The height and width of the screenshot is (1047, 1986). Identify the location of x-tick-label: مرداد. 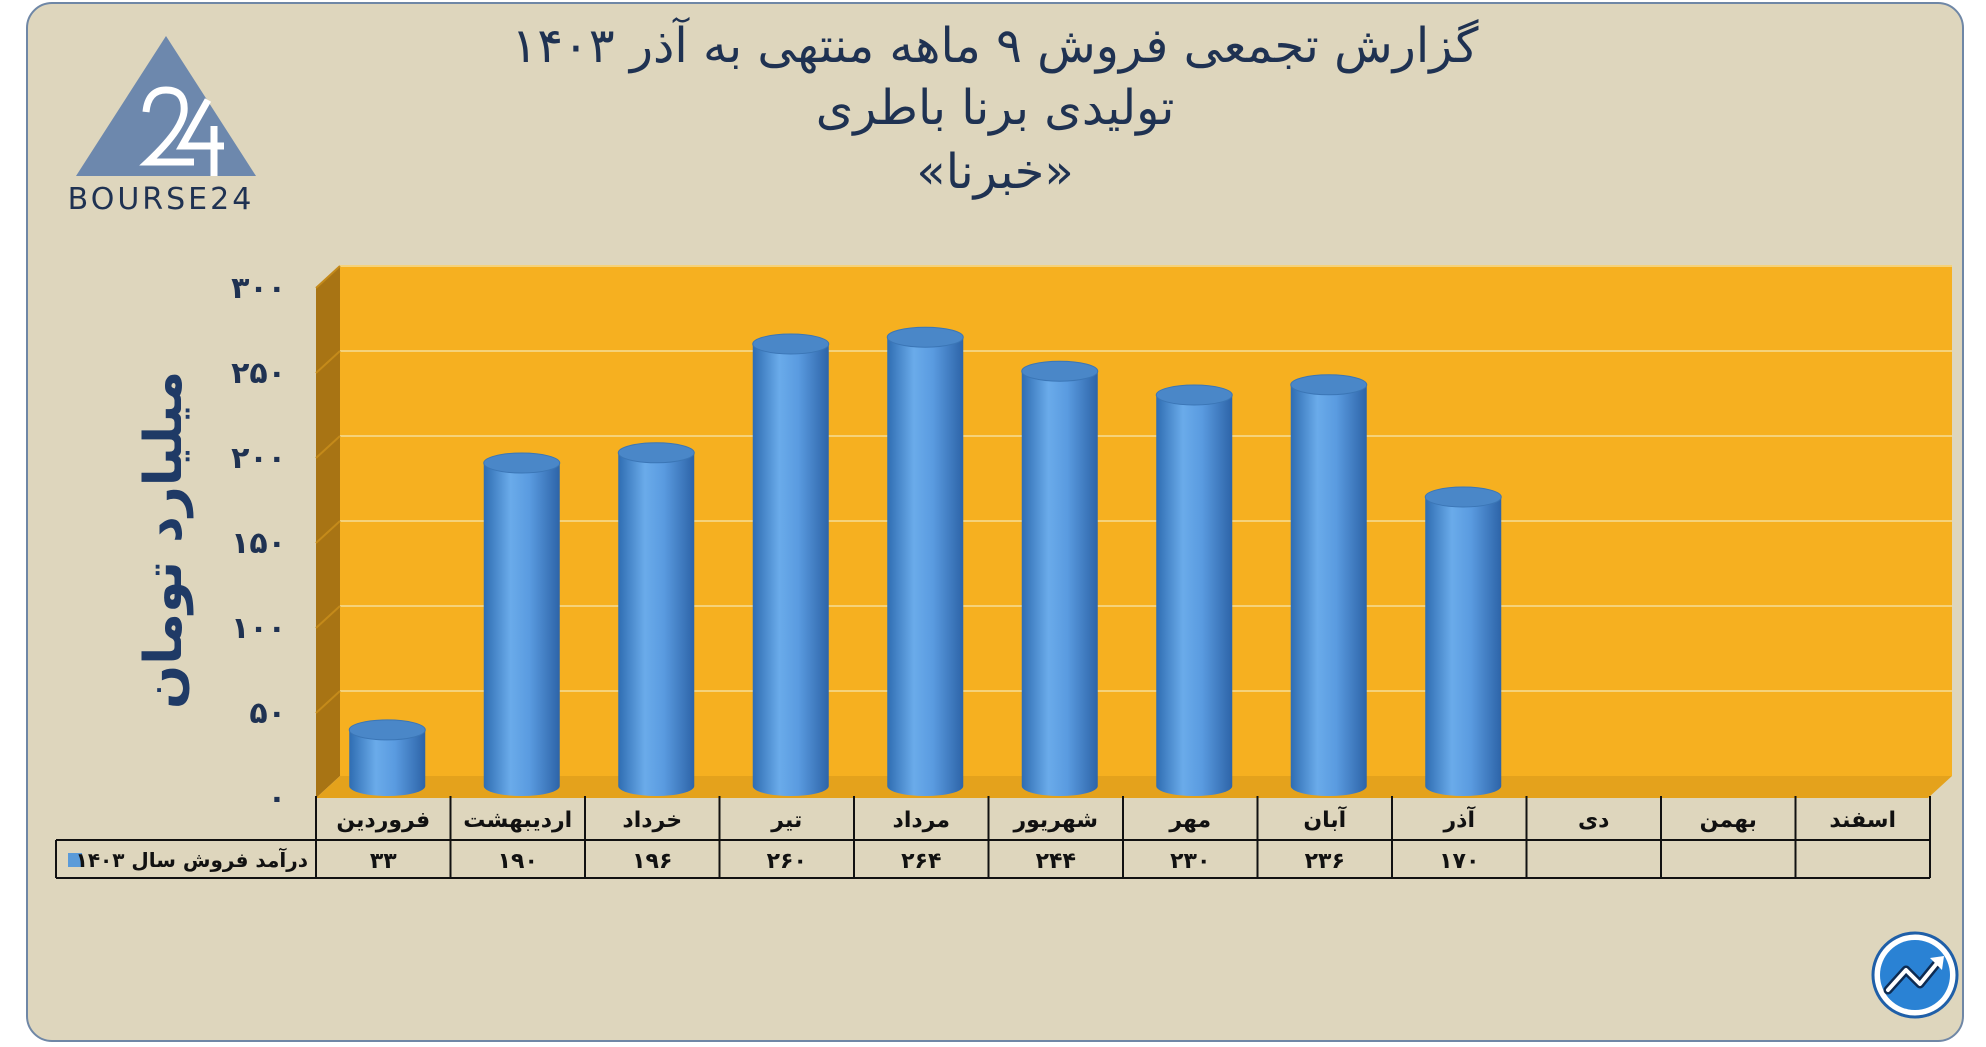
(921, 820).